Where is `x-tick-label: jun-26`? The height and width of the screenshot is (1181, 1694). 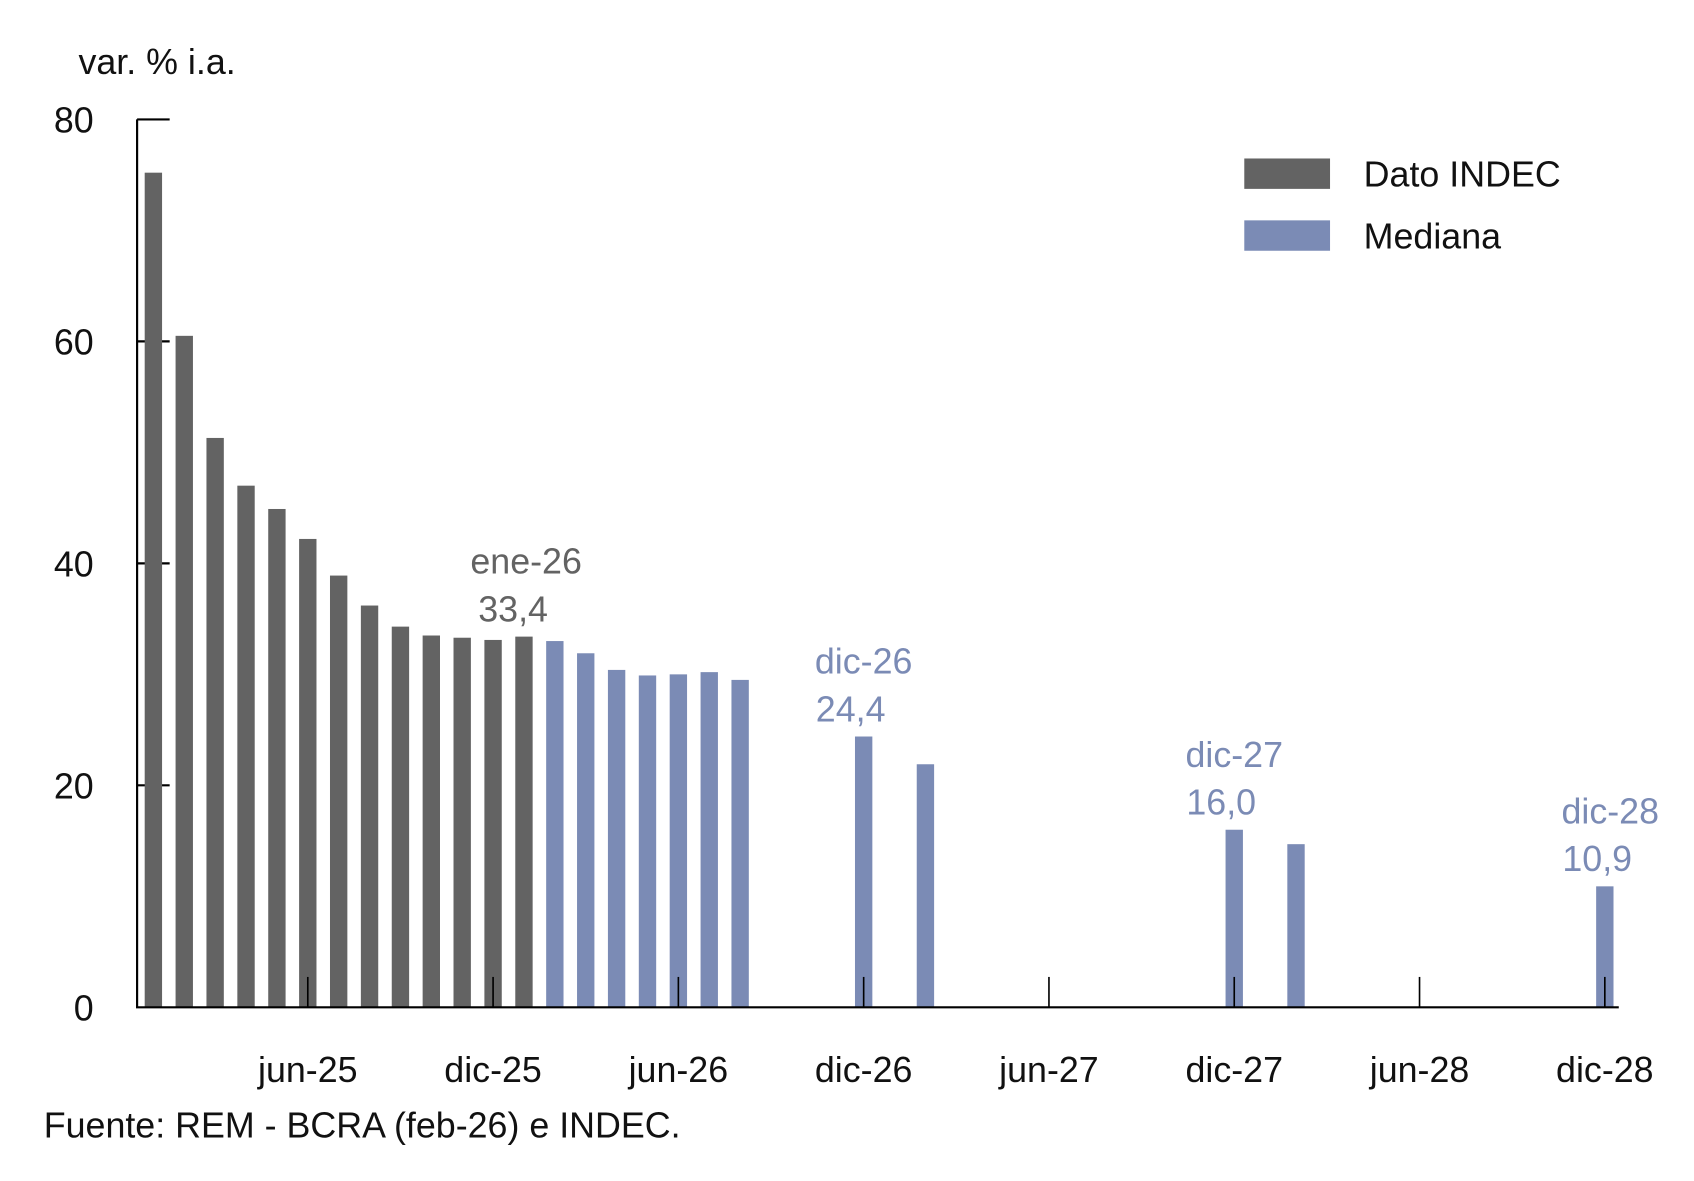
x-tick-label: jun-26 is located at coordinates (678, 1070).